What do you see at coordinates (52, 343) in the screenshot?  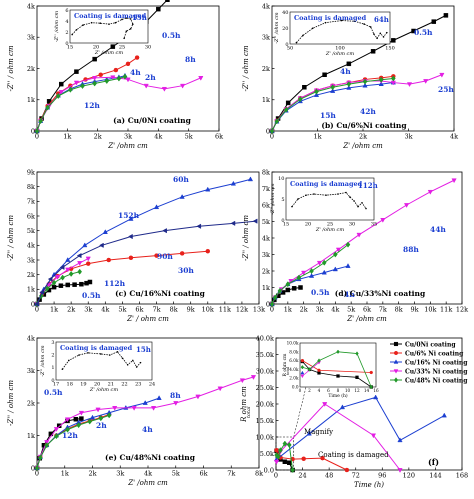 I see `panel-e-inset-y-tick-label: 3` at bounding box center [52, 343].